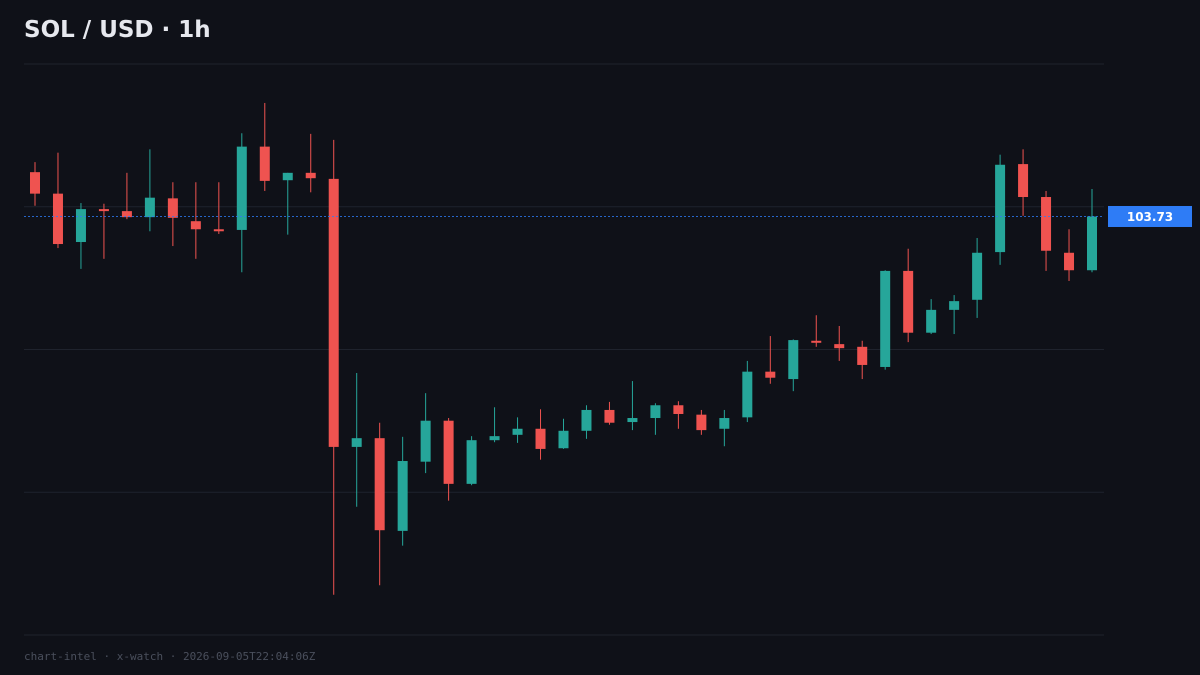 The height and width of the screenshot is (675, 1200). I want to click on last-price-label: 103.73, so click(1150, 217).